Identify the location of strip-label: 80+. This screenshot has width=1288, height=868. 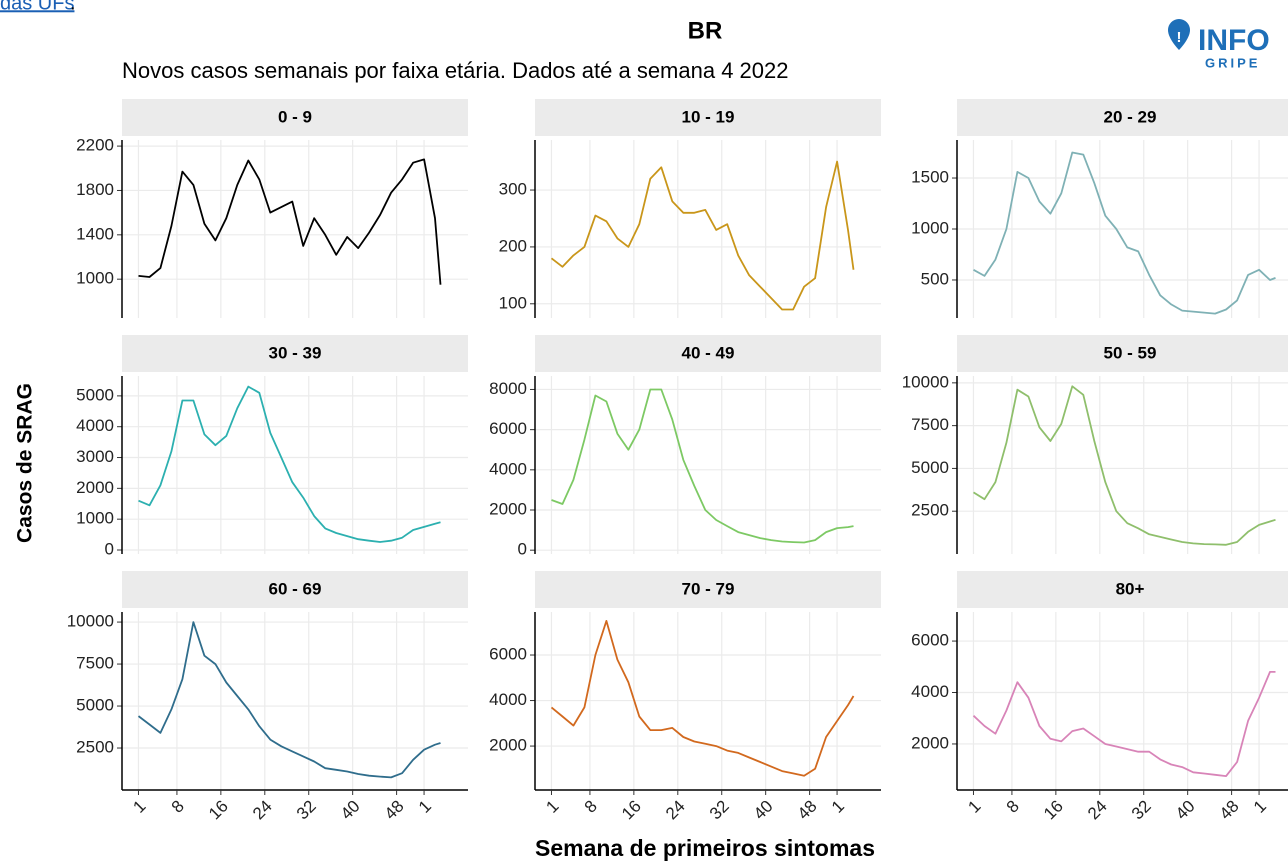
(1130, 588).